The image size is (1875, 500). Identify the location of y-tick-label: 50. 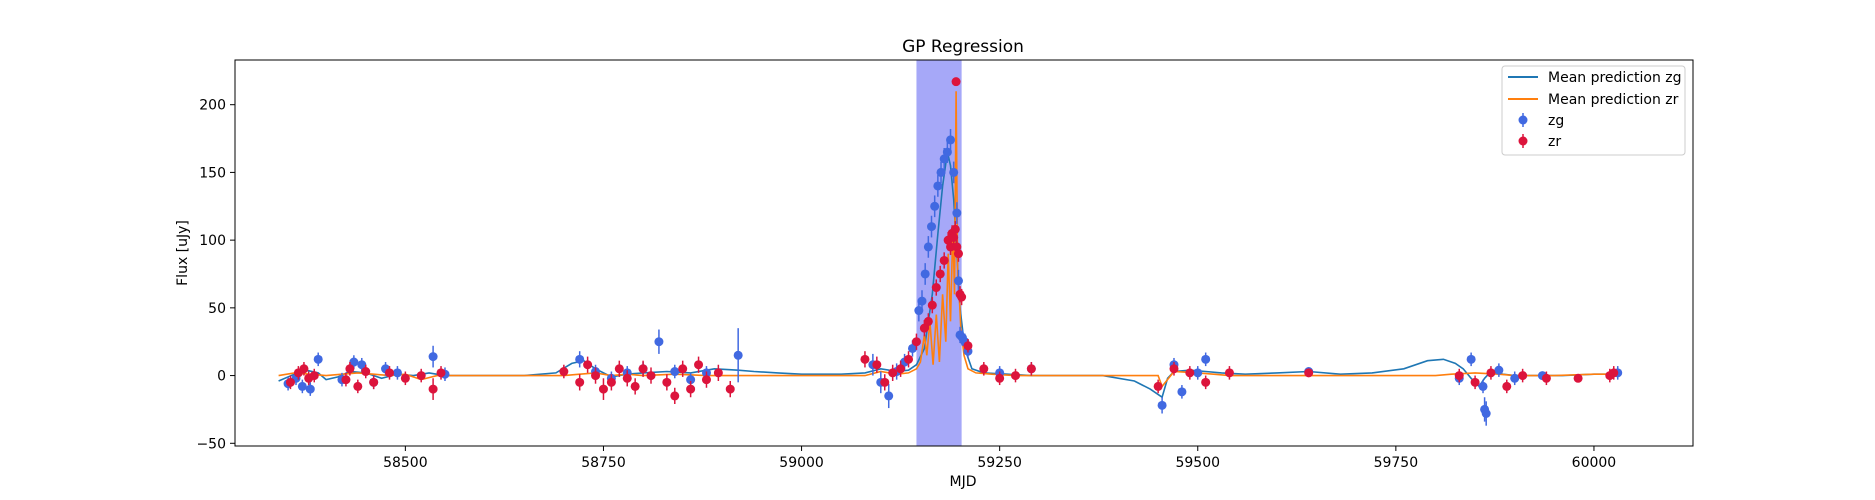
(217, 309).